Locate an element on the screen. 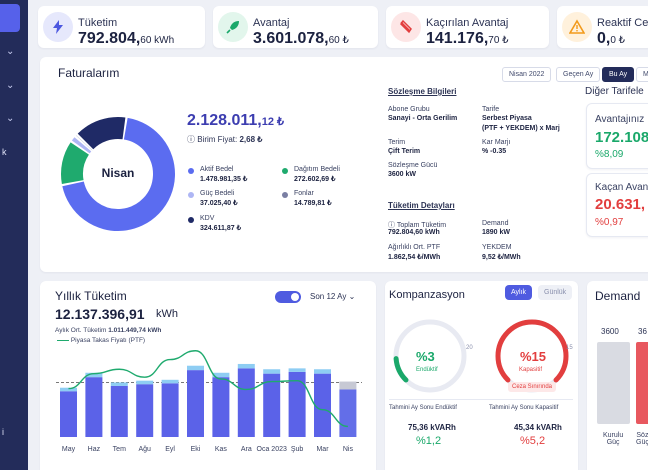 The width and height of the screenshot is (648, 470). legend-power-label: Güç Bedeli is located at coordinates (217, 193).